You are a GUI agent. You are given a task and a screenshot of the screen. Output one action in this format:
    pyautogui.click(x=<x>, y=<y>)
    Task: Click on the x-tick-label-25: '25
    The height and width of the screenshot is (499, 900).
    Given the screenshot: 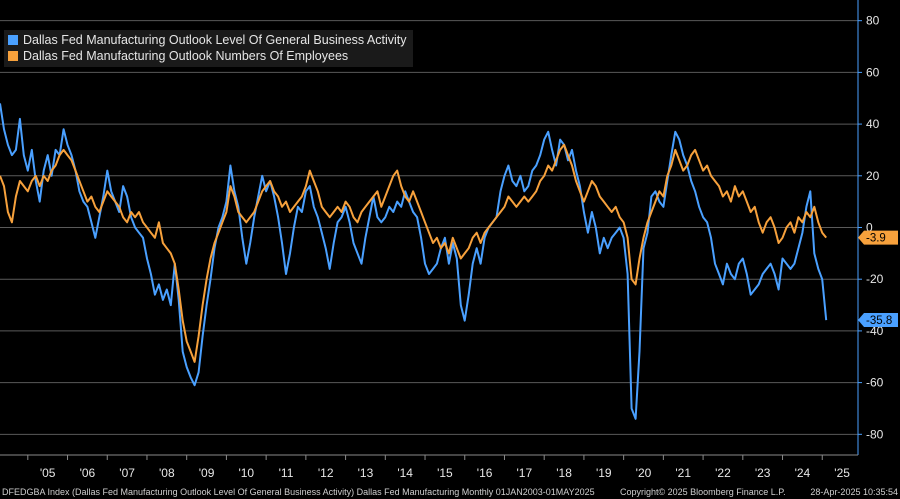 What is the action you would take?
    pyautogui.click(x=842, y=473)
    